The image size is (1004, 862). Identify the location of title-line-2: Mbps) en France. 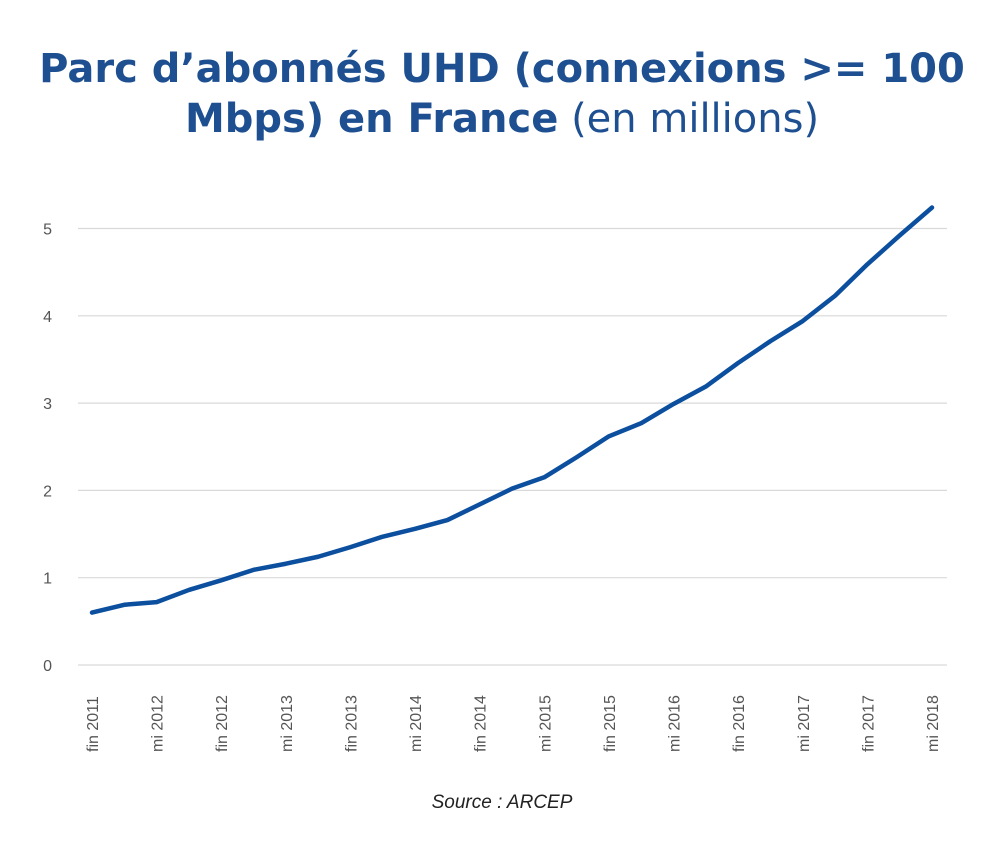
(371, 119).